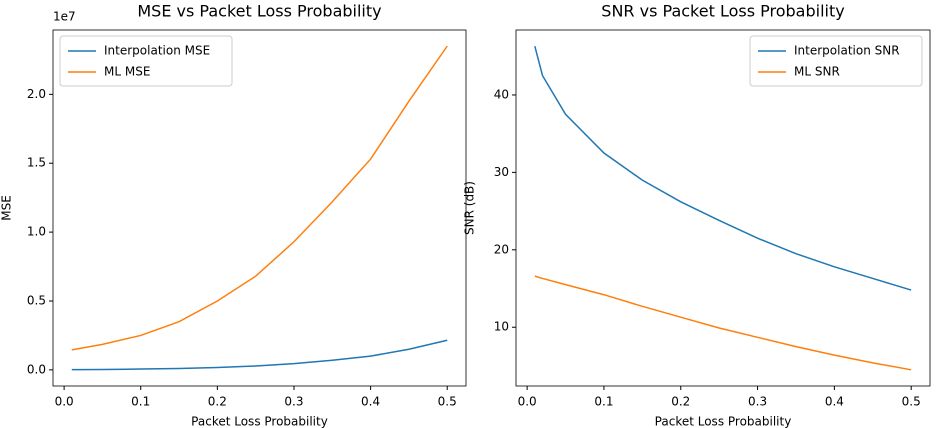 The image size is (940, 428). I want to click on chart-title: SNR vs Packet Loss Probability, so click(722, 11).